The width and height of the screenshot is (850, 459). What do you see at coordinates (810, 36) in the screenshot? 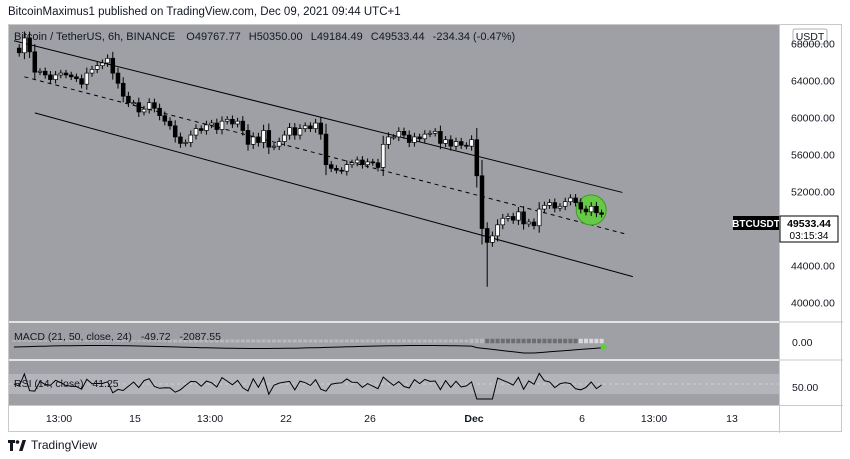
I see `currency-box` at bounding box center [810, 36].